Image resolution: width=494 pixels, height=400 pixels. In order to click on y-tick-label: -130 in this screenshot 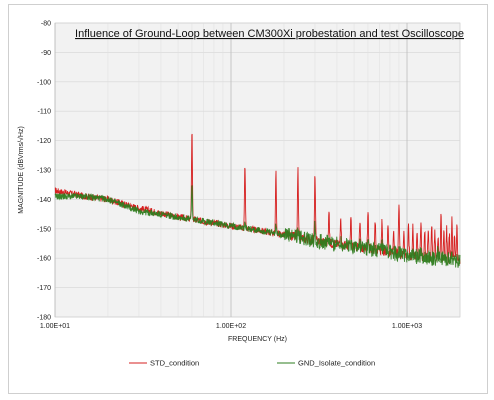, I will do `click(44, 171)`.